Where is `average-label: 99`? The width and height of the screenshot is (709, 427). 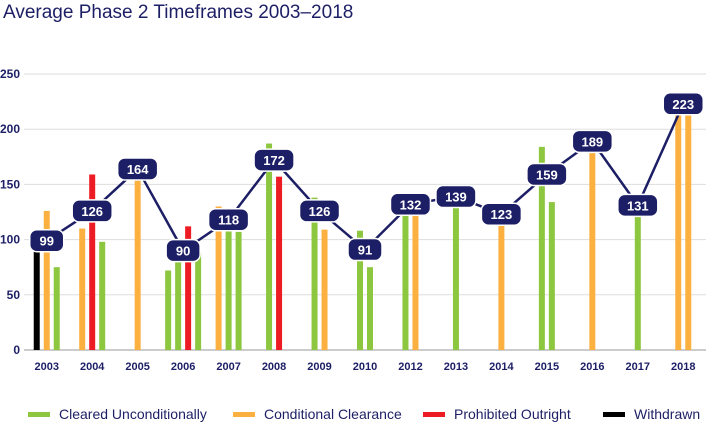 average-label: 99 is located at coordinates (46, 241).